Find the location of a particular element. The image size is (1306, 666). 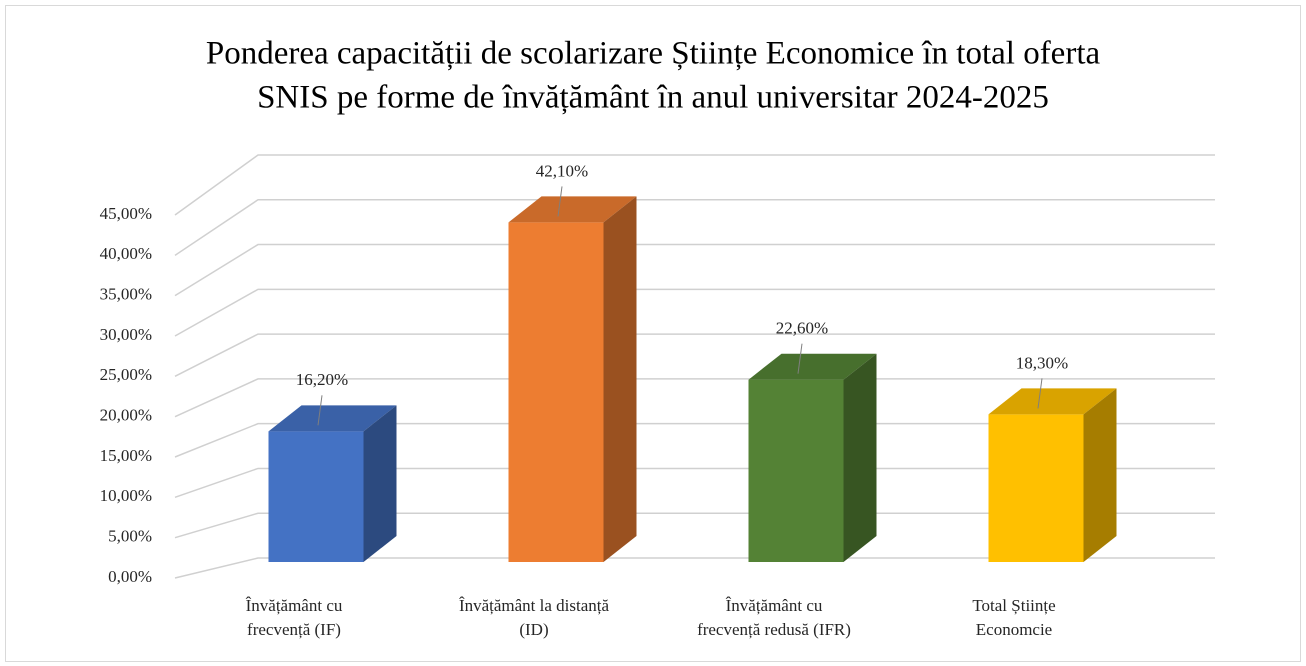

value-label: 18,30% is located at coordinates (1042, 362).